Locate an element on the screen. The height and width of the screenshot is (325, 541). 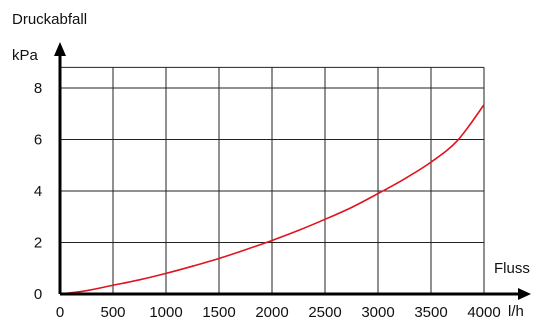
x-tick-label: 1500 is located at coordinates (218, 312).